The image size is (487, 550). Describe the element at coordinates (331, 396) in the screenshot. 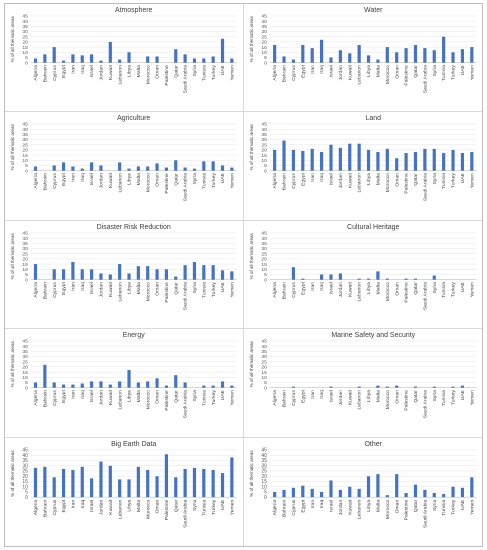

I see `x-tick-label: Israel` at that location.